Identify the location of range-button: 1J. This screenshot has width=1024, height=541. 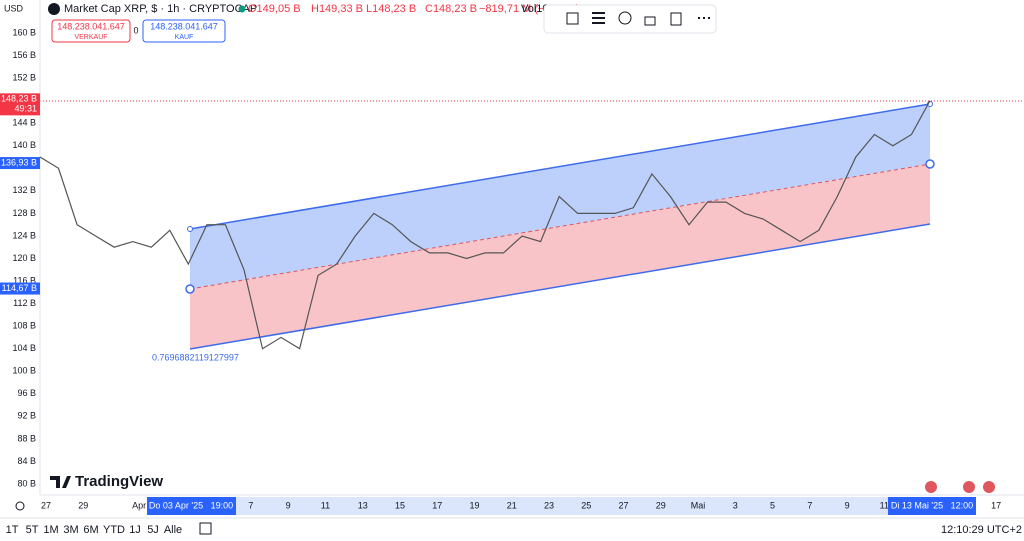
(135, 530).